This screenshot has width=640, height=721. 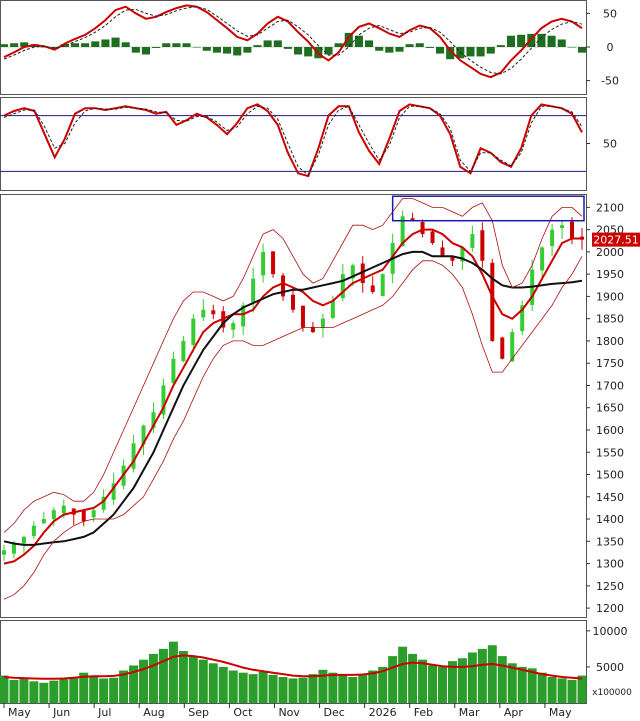 I want to click on price-tick-label: 1950, so click(x=610, y=274).